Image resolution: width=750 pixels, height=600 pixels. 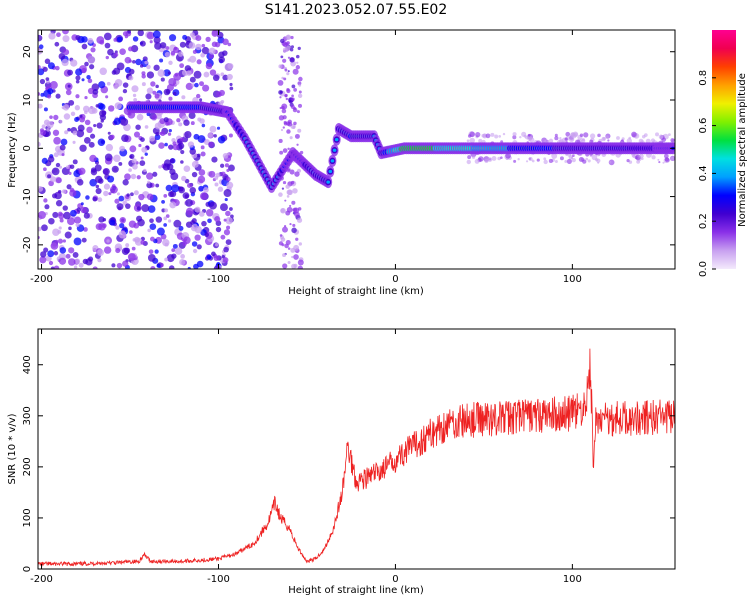 What do you see at coordinates (218, 279) in the screenshot?
I see `x-tick-label: -100` at bounding box center [218, 279].